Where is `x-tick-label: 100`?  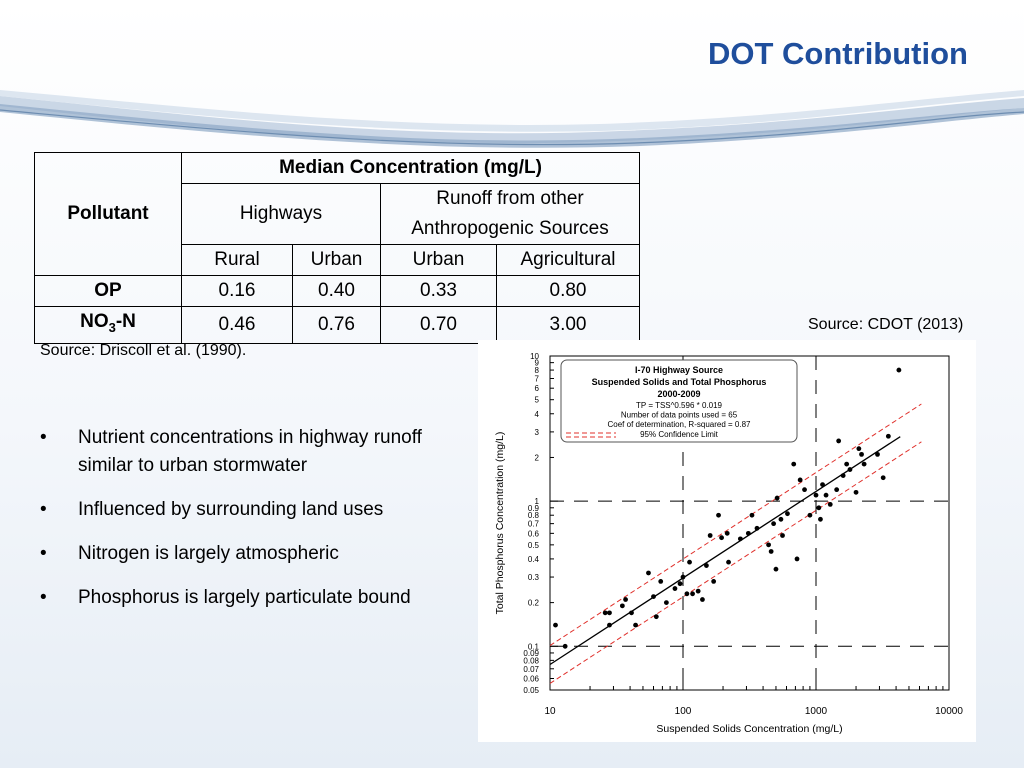
x-tick-label: 100 is located at coordinates (683, 711).